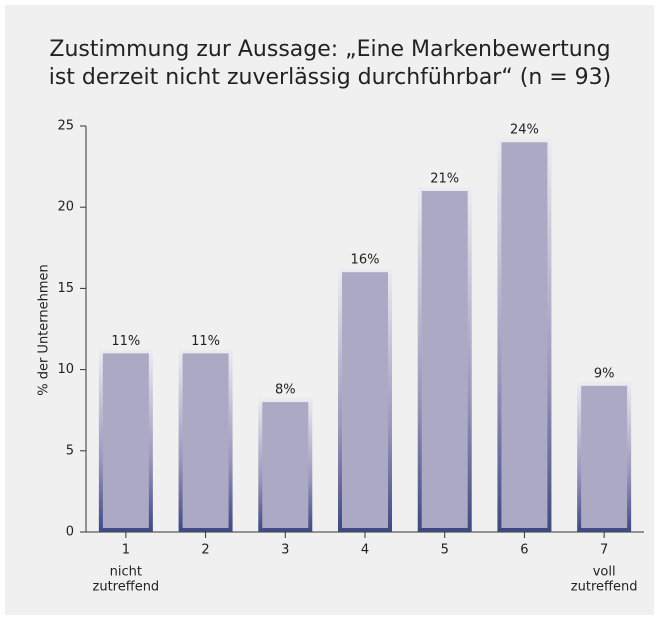  Describe the element at coordinates (285, 390) in the screenshot. I see `value-label: 8%` at that location.